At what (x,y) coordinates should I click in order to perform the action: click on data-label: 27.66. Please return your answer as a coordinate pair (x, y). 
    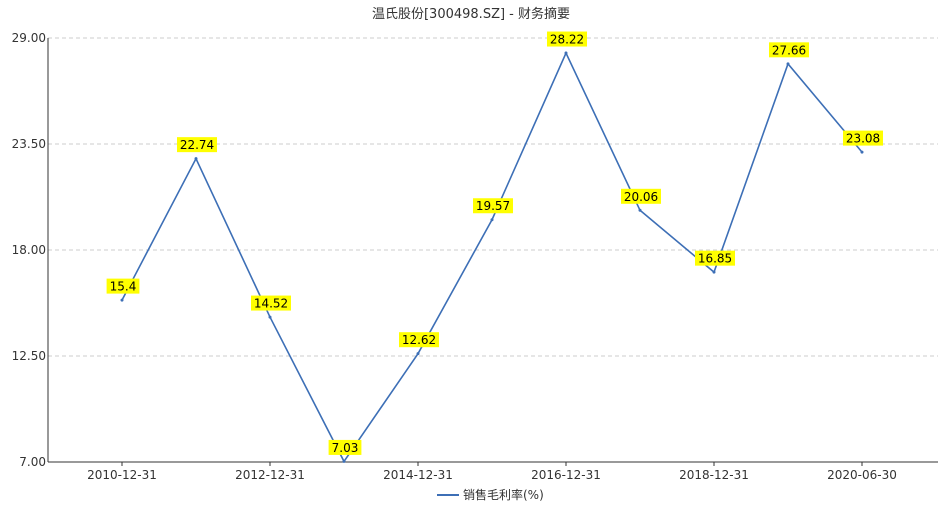
    Looking at the image, I should click on (789, 50).